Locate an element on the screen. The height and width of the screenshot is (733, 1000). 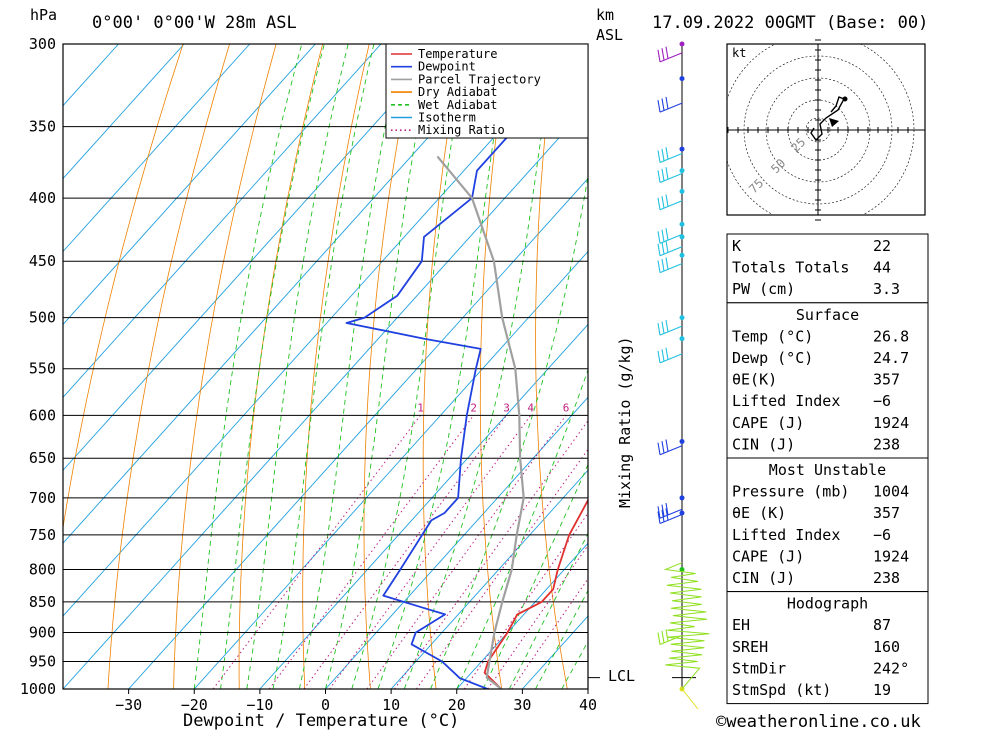
hodograph-indices-value: 160 is located at coordinates (886, 647).